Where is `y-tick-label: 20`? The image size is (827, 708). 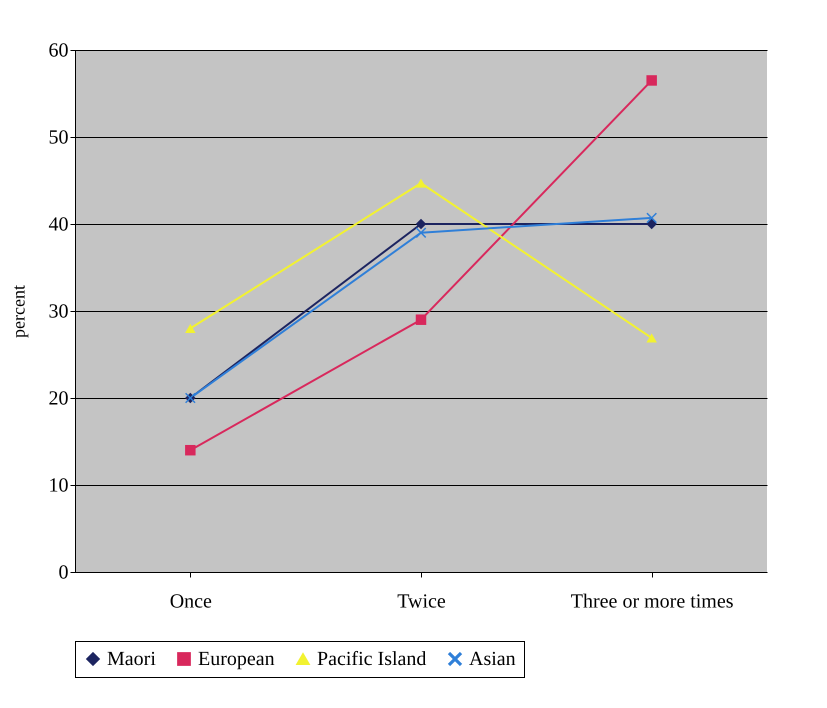
y-tick-label: 20 is located at coordinates (58, 399).